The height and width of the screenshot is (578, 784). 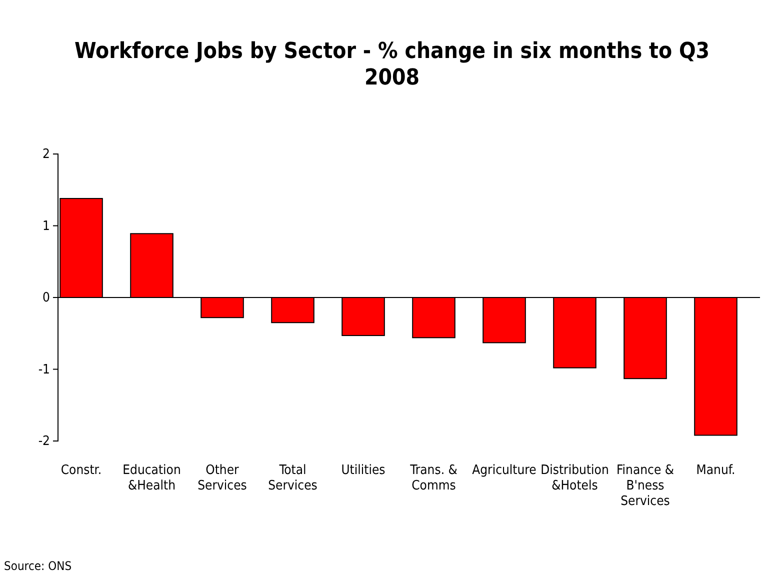 I want to click on chart-title: Workforce Jobs by Sector - % change in six months to Q3 2008, so click(x=392, y=64).